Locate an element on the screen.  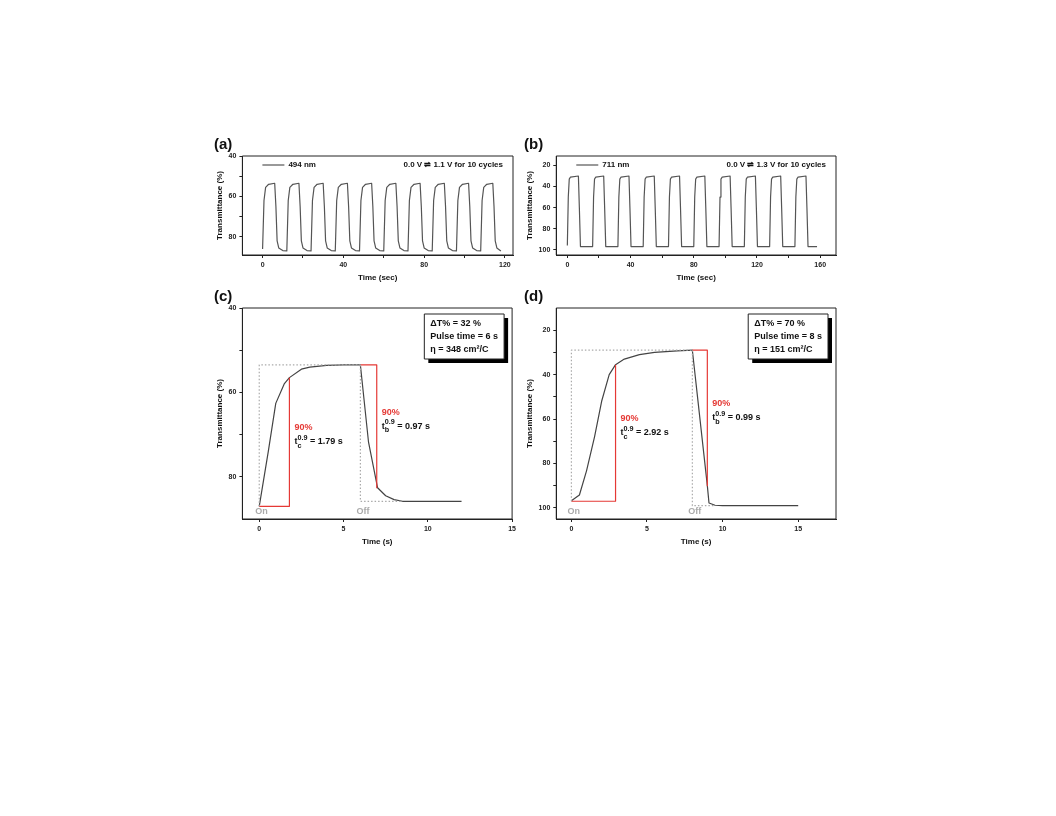
annotation: 0.0 V ⇌ 1.3 V for 10 cycles is located at coordinates (776, 165).